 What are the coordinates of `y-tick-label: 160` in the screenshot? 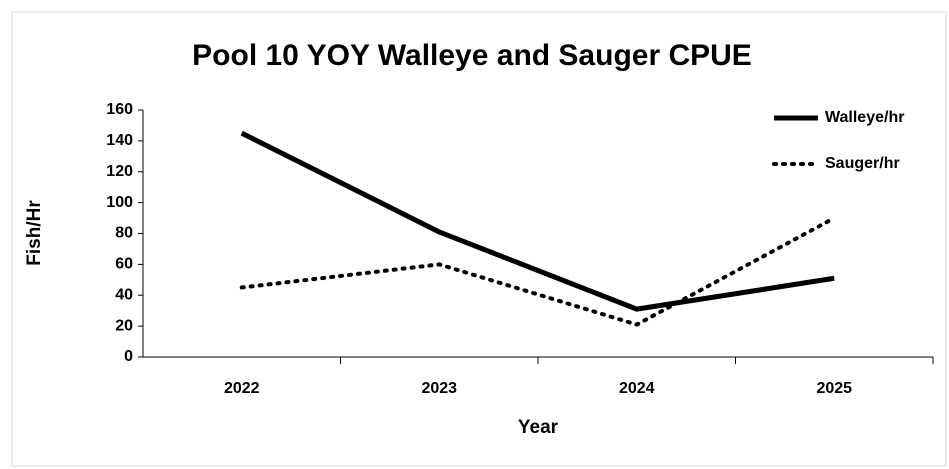 It's located at (119, 109).